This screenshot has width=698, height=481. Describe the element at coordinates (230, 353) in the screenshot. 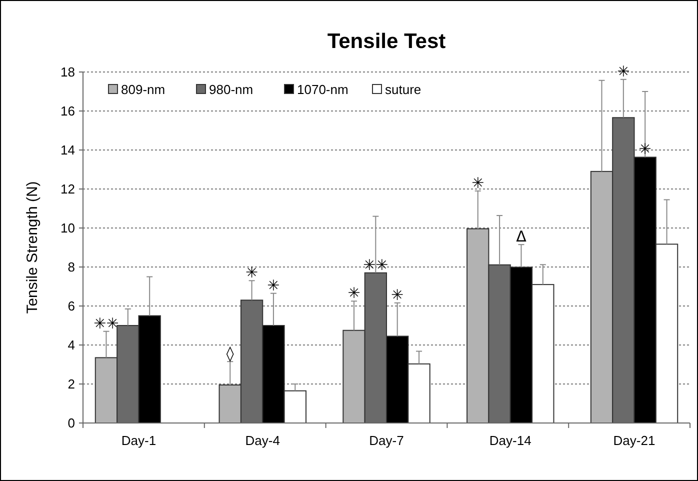

I see `data-label: ◊` at that location.